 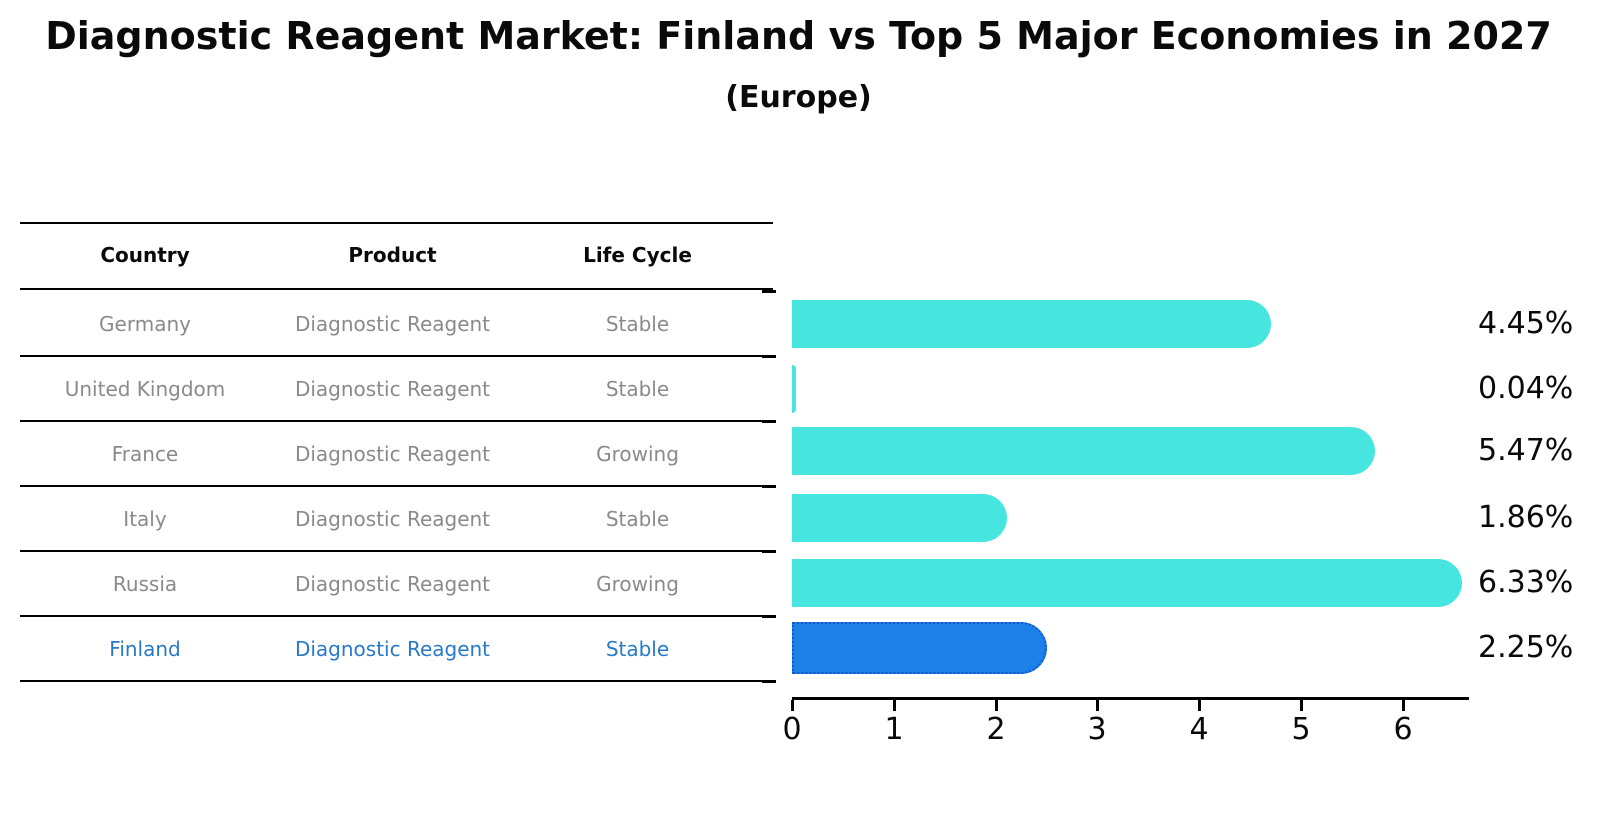 I want to click on table-row: Russia Diagnostic Reagent Growing, so click(x=396, y=584).